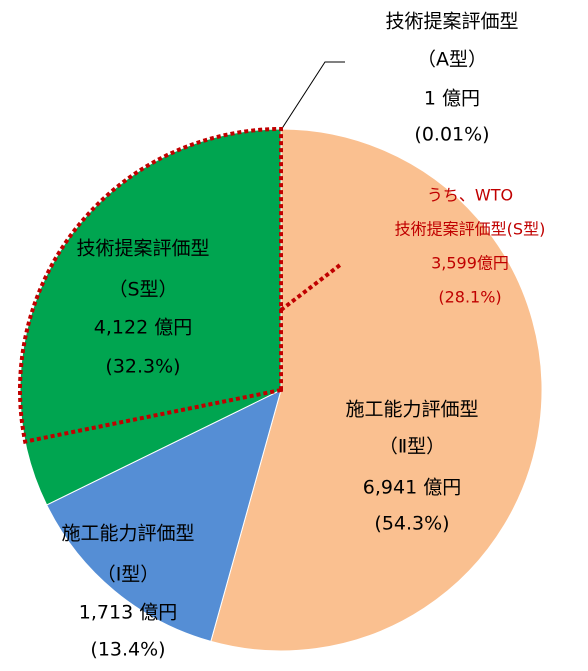 The image size is (588, 671). What do you see at coordinates (470, 195) in the screenshot?
I see `subset-label: うち、WTO` at bounding box center [470, 195].